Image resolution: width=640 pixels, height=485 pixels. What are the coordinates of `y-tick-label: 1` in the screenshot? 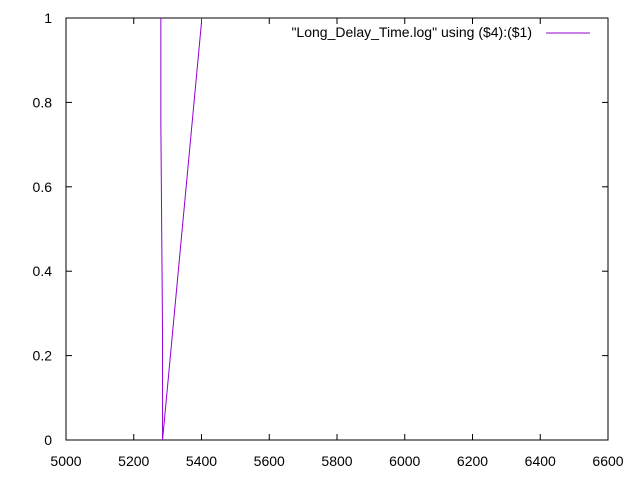 It's located at (48, 18).